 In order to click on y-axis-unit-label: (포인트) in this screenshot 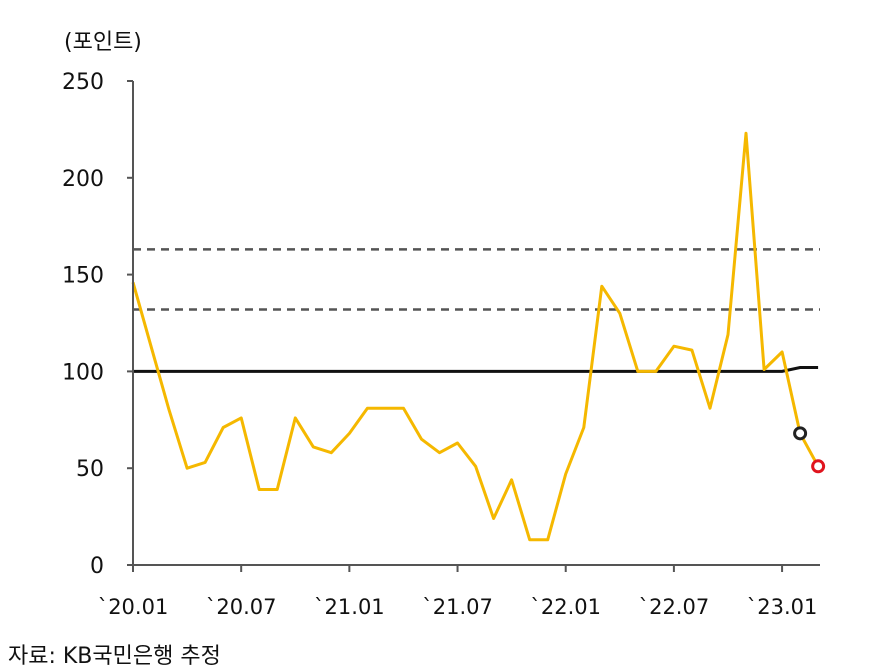, I will do `click(103, 42)`.